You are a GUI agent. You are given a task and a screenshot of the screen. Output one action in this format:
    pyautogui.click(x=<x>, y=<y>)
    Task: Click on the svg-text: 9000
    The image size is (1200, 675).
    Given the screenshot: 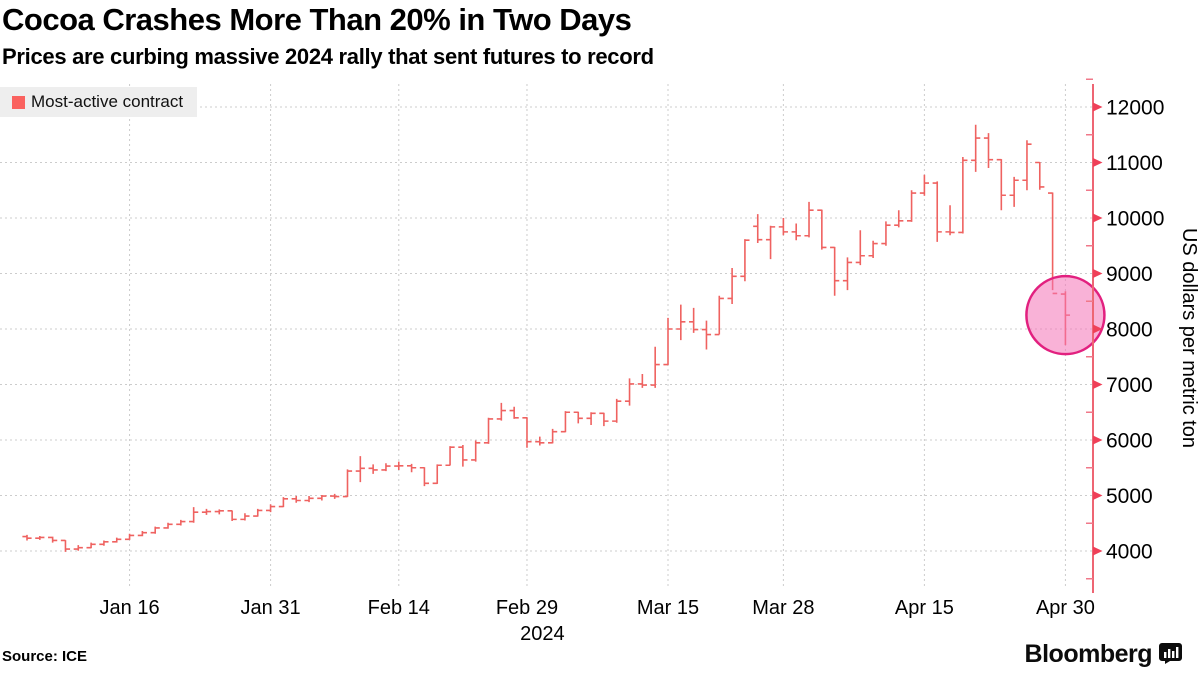 What is the action you would take?
    pyautogui.click(x=1129, y=274)
    